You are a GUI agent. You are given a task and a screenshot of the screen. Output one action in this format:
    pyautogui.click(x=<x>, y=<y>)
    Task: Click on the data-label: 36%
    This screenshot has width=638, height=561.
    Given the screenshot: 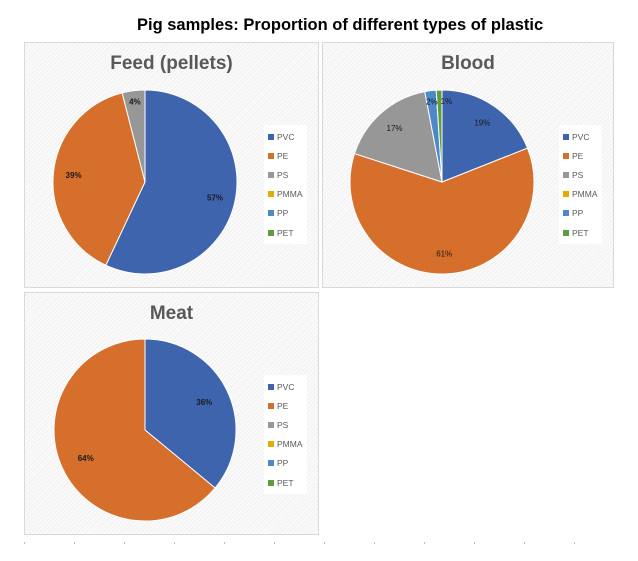 What is the action you would take?
    pyautogui.click(x=204, y=402)
    